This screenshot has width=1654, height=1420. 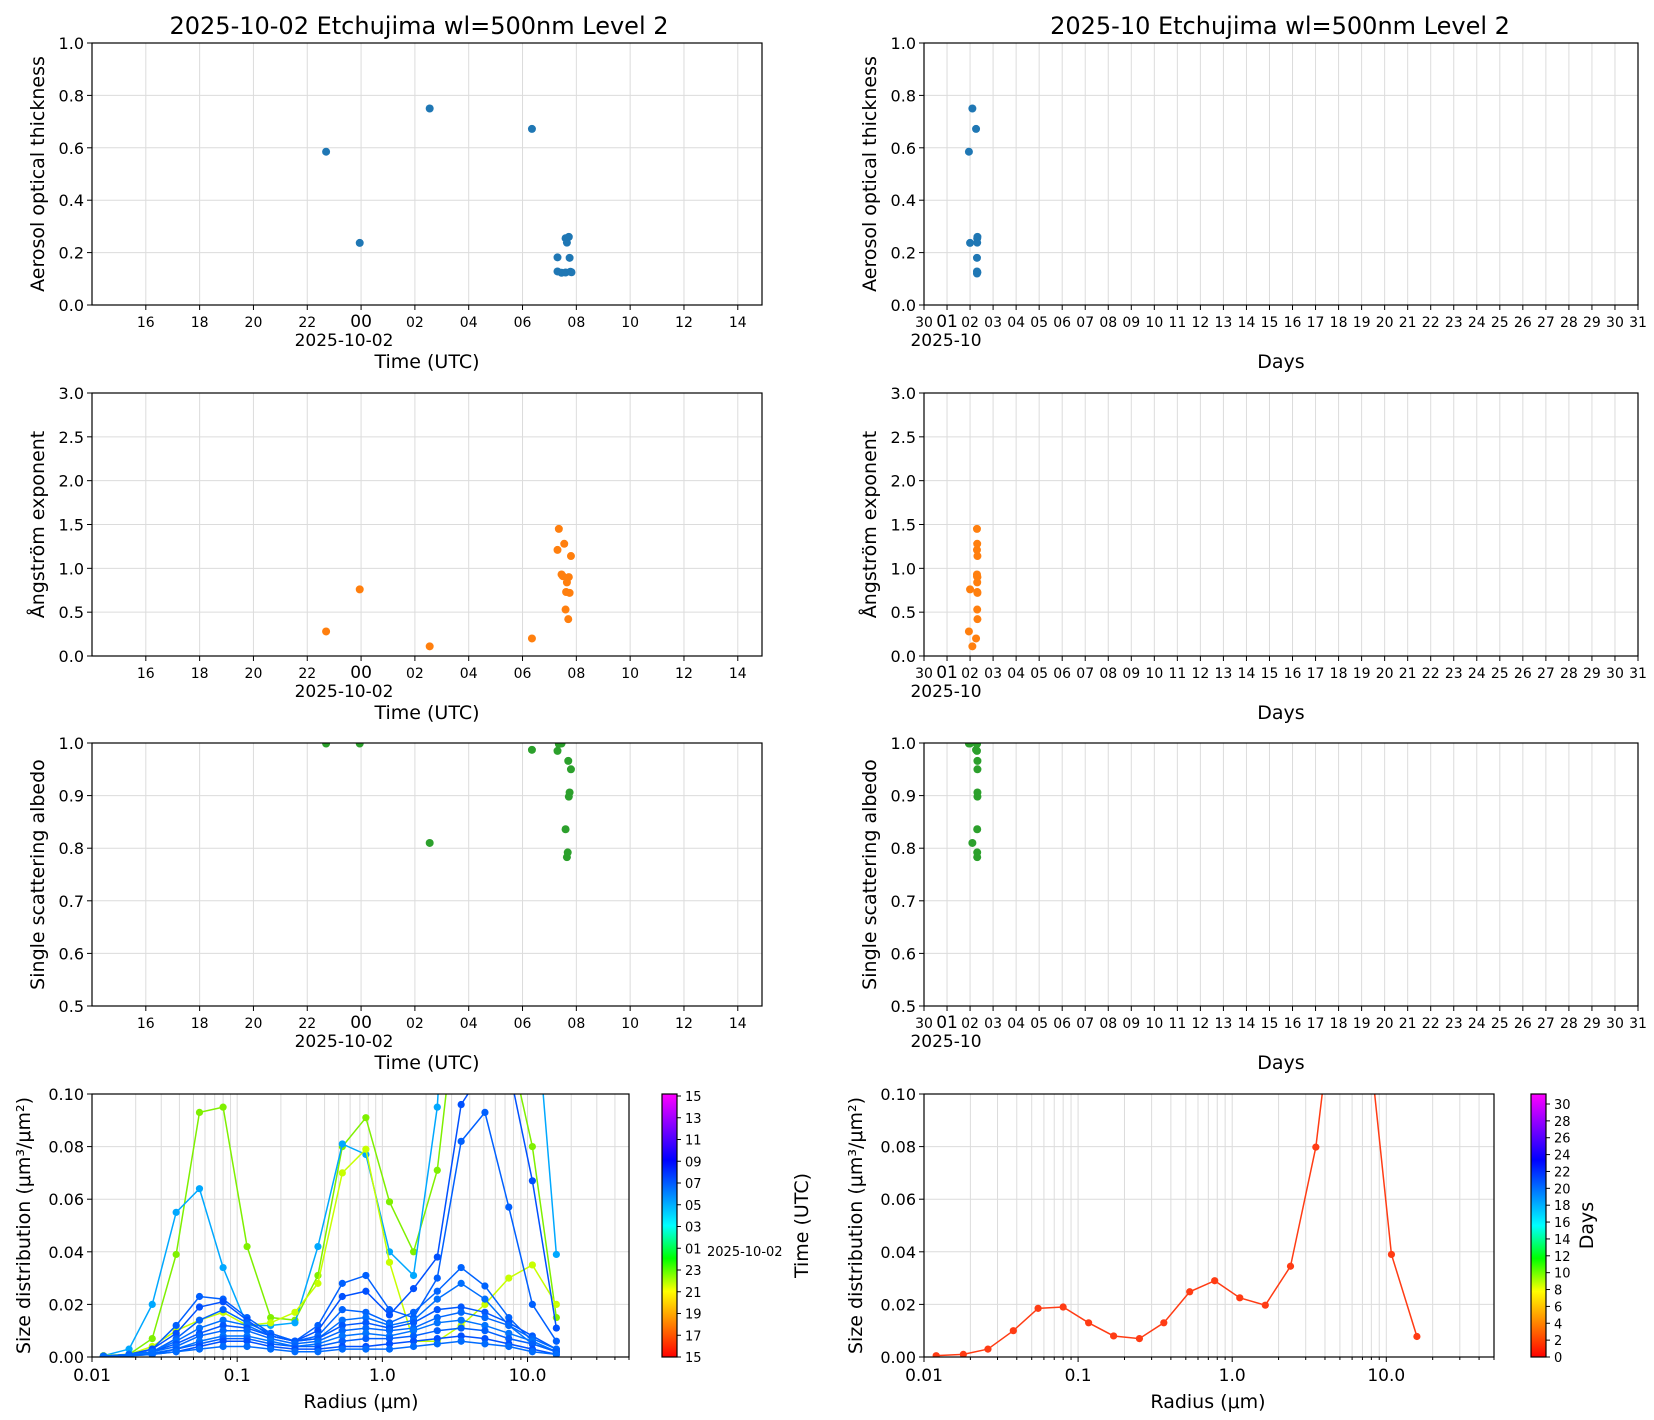 What do you see at coordinates (1131, 1024) in the screenshot?
I see `x-tick-label: 09` at bounding box center [1131, 1024].